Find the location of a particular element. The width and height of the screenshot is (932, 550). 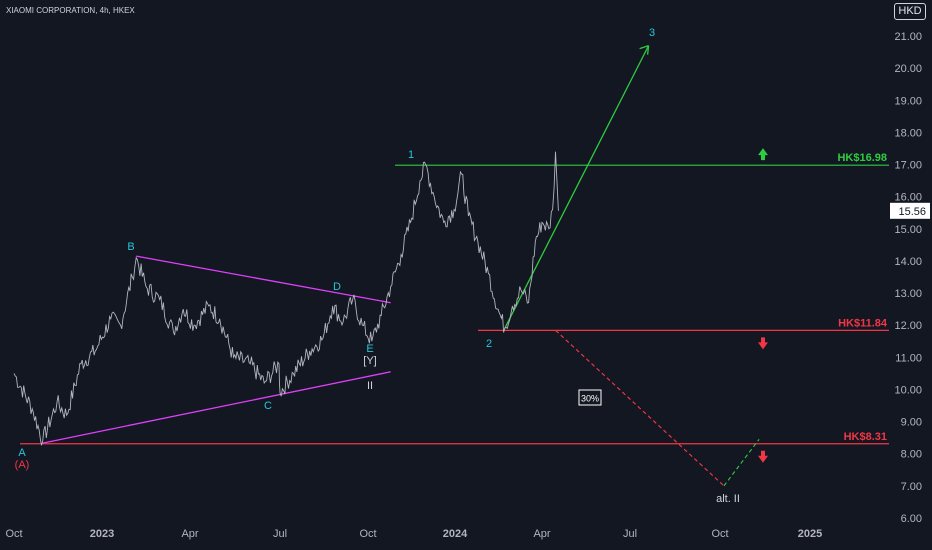

y-tick-label-9: 14.00 is located at coordinates (908, 262).